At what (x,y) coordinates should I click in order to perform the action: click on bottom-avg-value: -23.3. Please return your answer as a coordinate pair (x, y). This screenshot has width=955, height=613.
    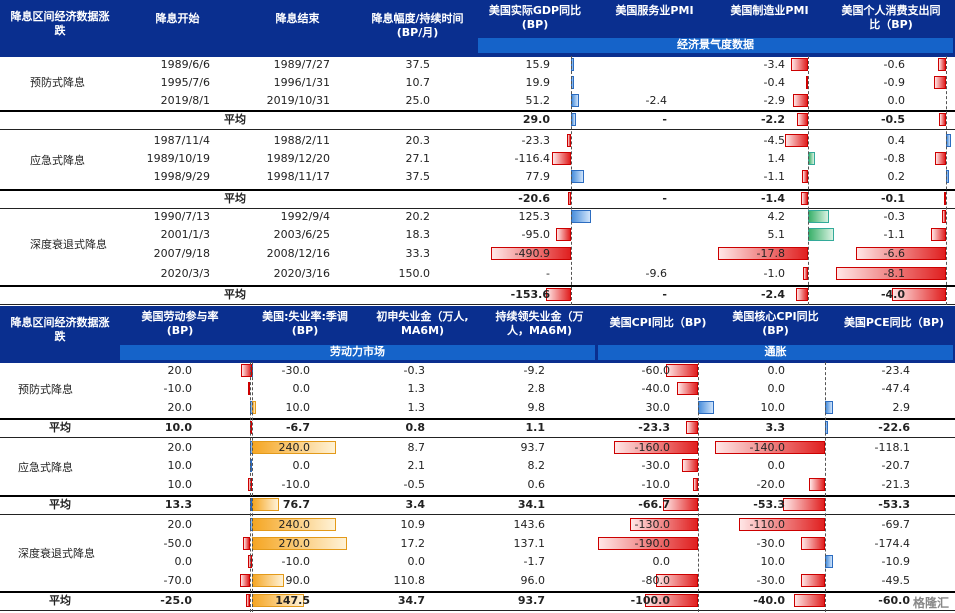
    Looking at the image, I should click on (654, 427).